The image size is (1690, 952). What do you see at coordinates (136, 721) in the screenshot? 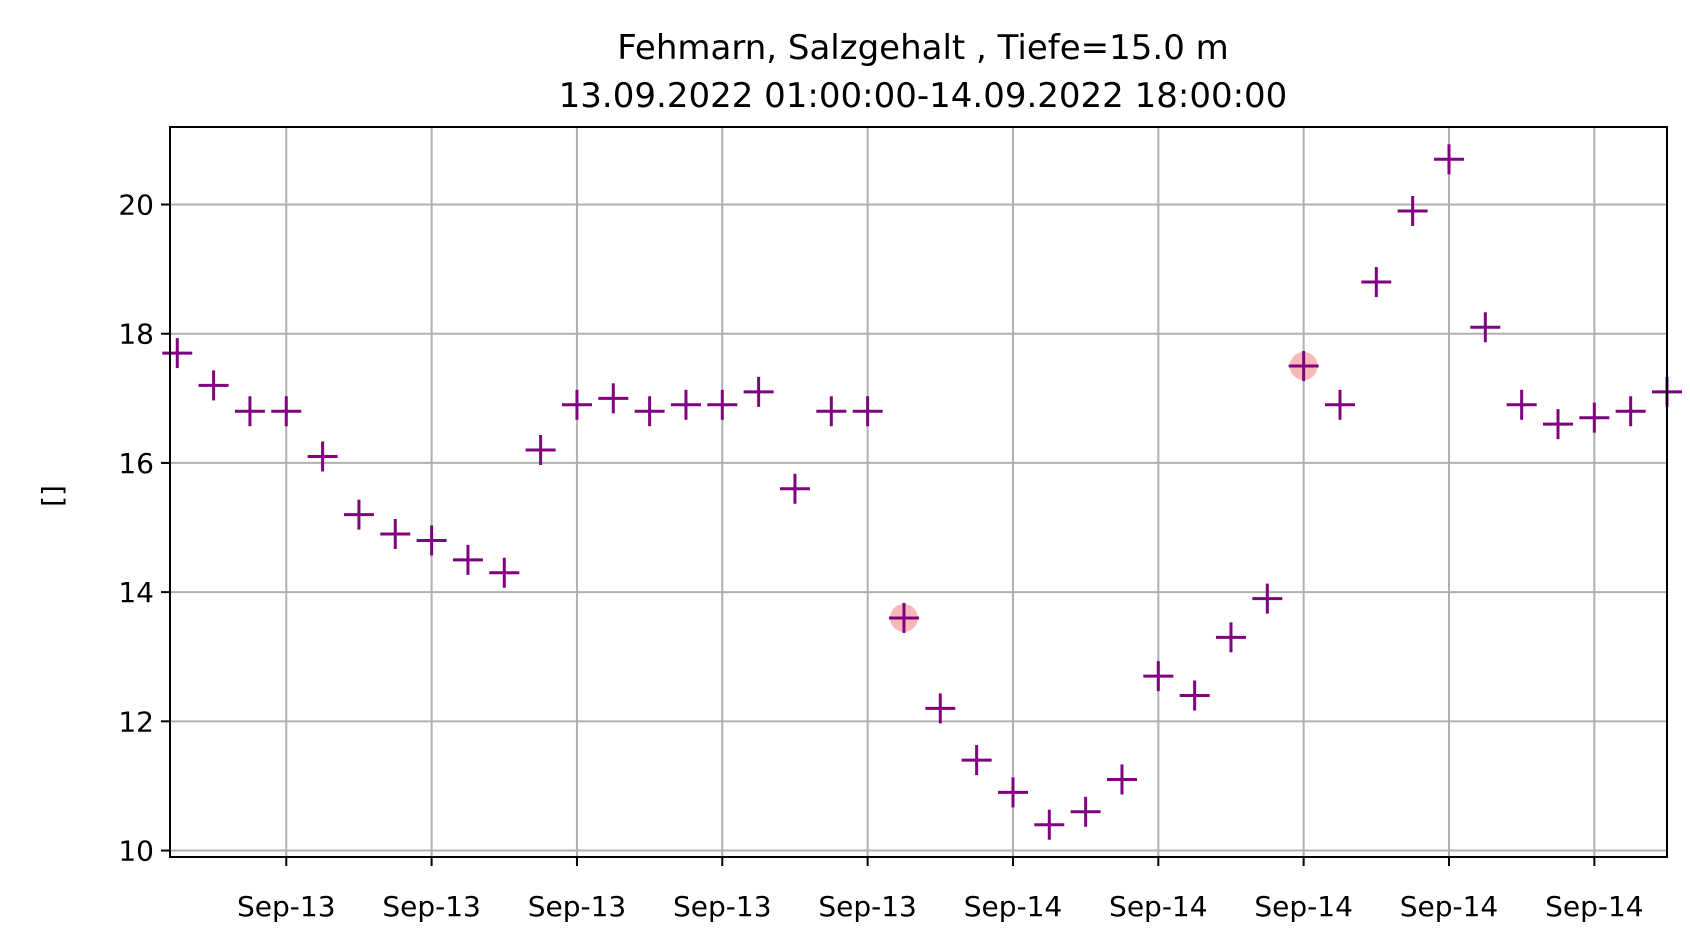
I see `y-tick-label: 12` at bounding box center [136, 721].